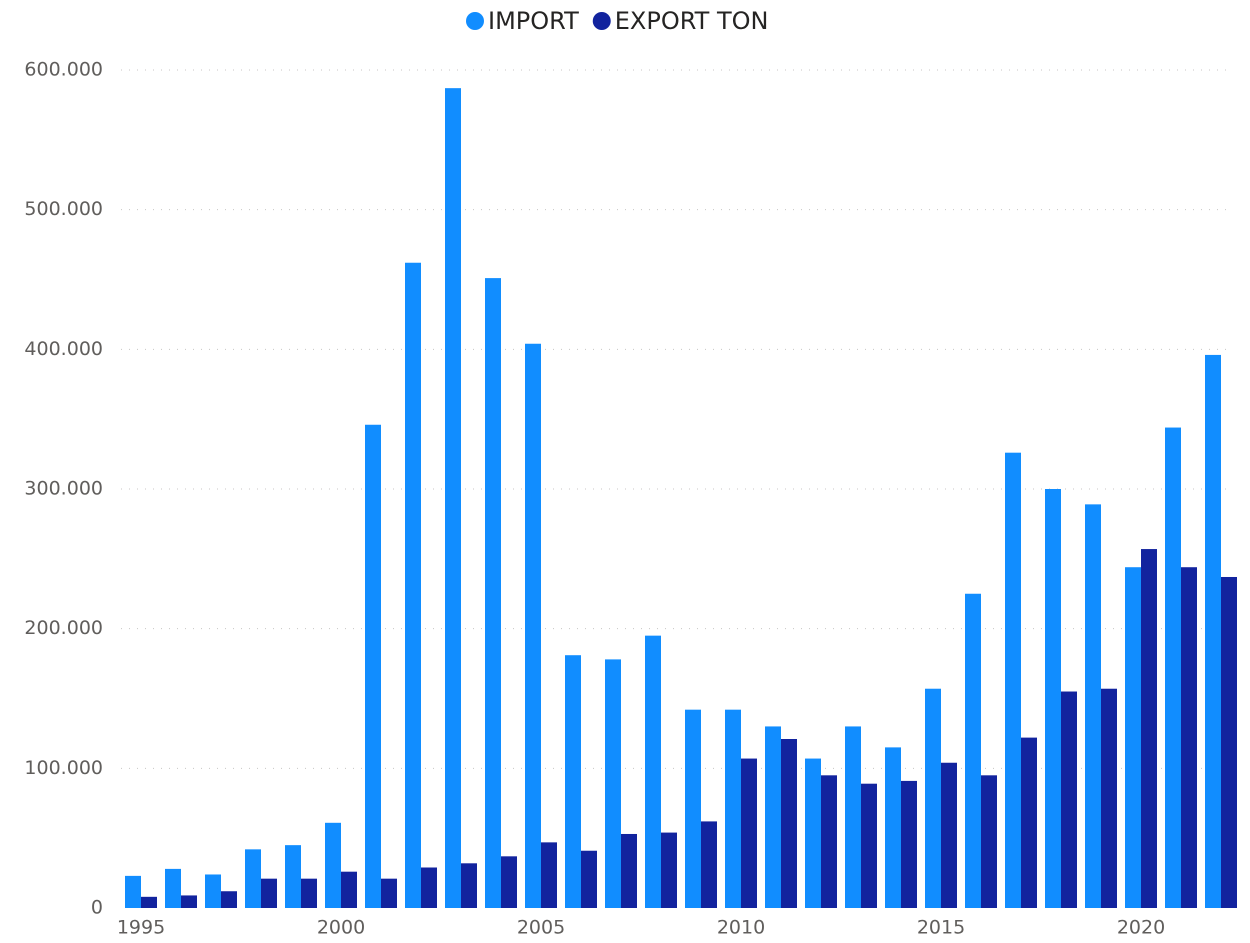 The image size is (1250, 943). Describe the element at coordinates (692, 21) in the screenshot. I see `legend-label: EXPORT TON` at that location.